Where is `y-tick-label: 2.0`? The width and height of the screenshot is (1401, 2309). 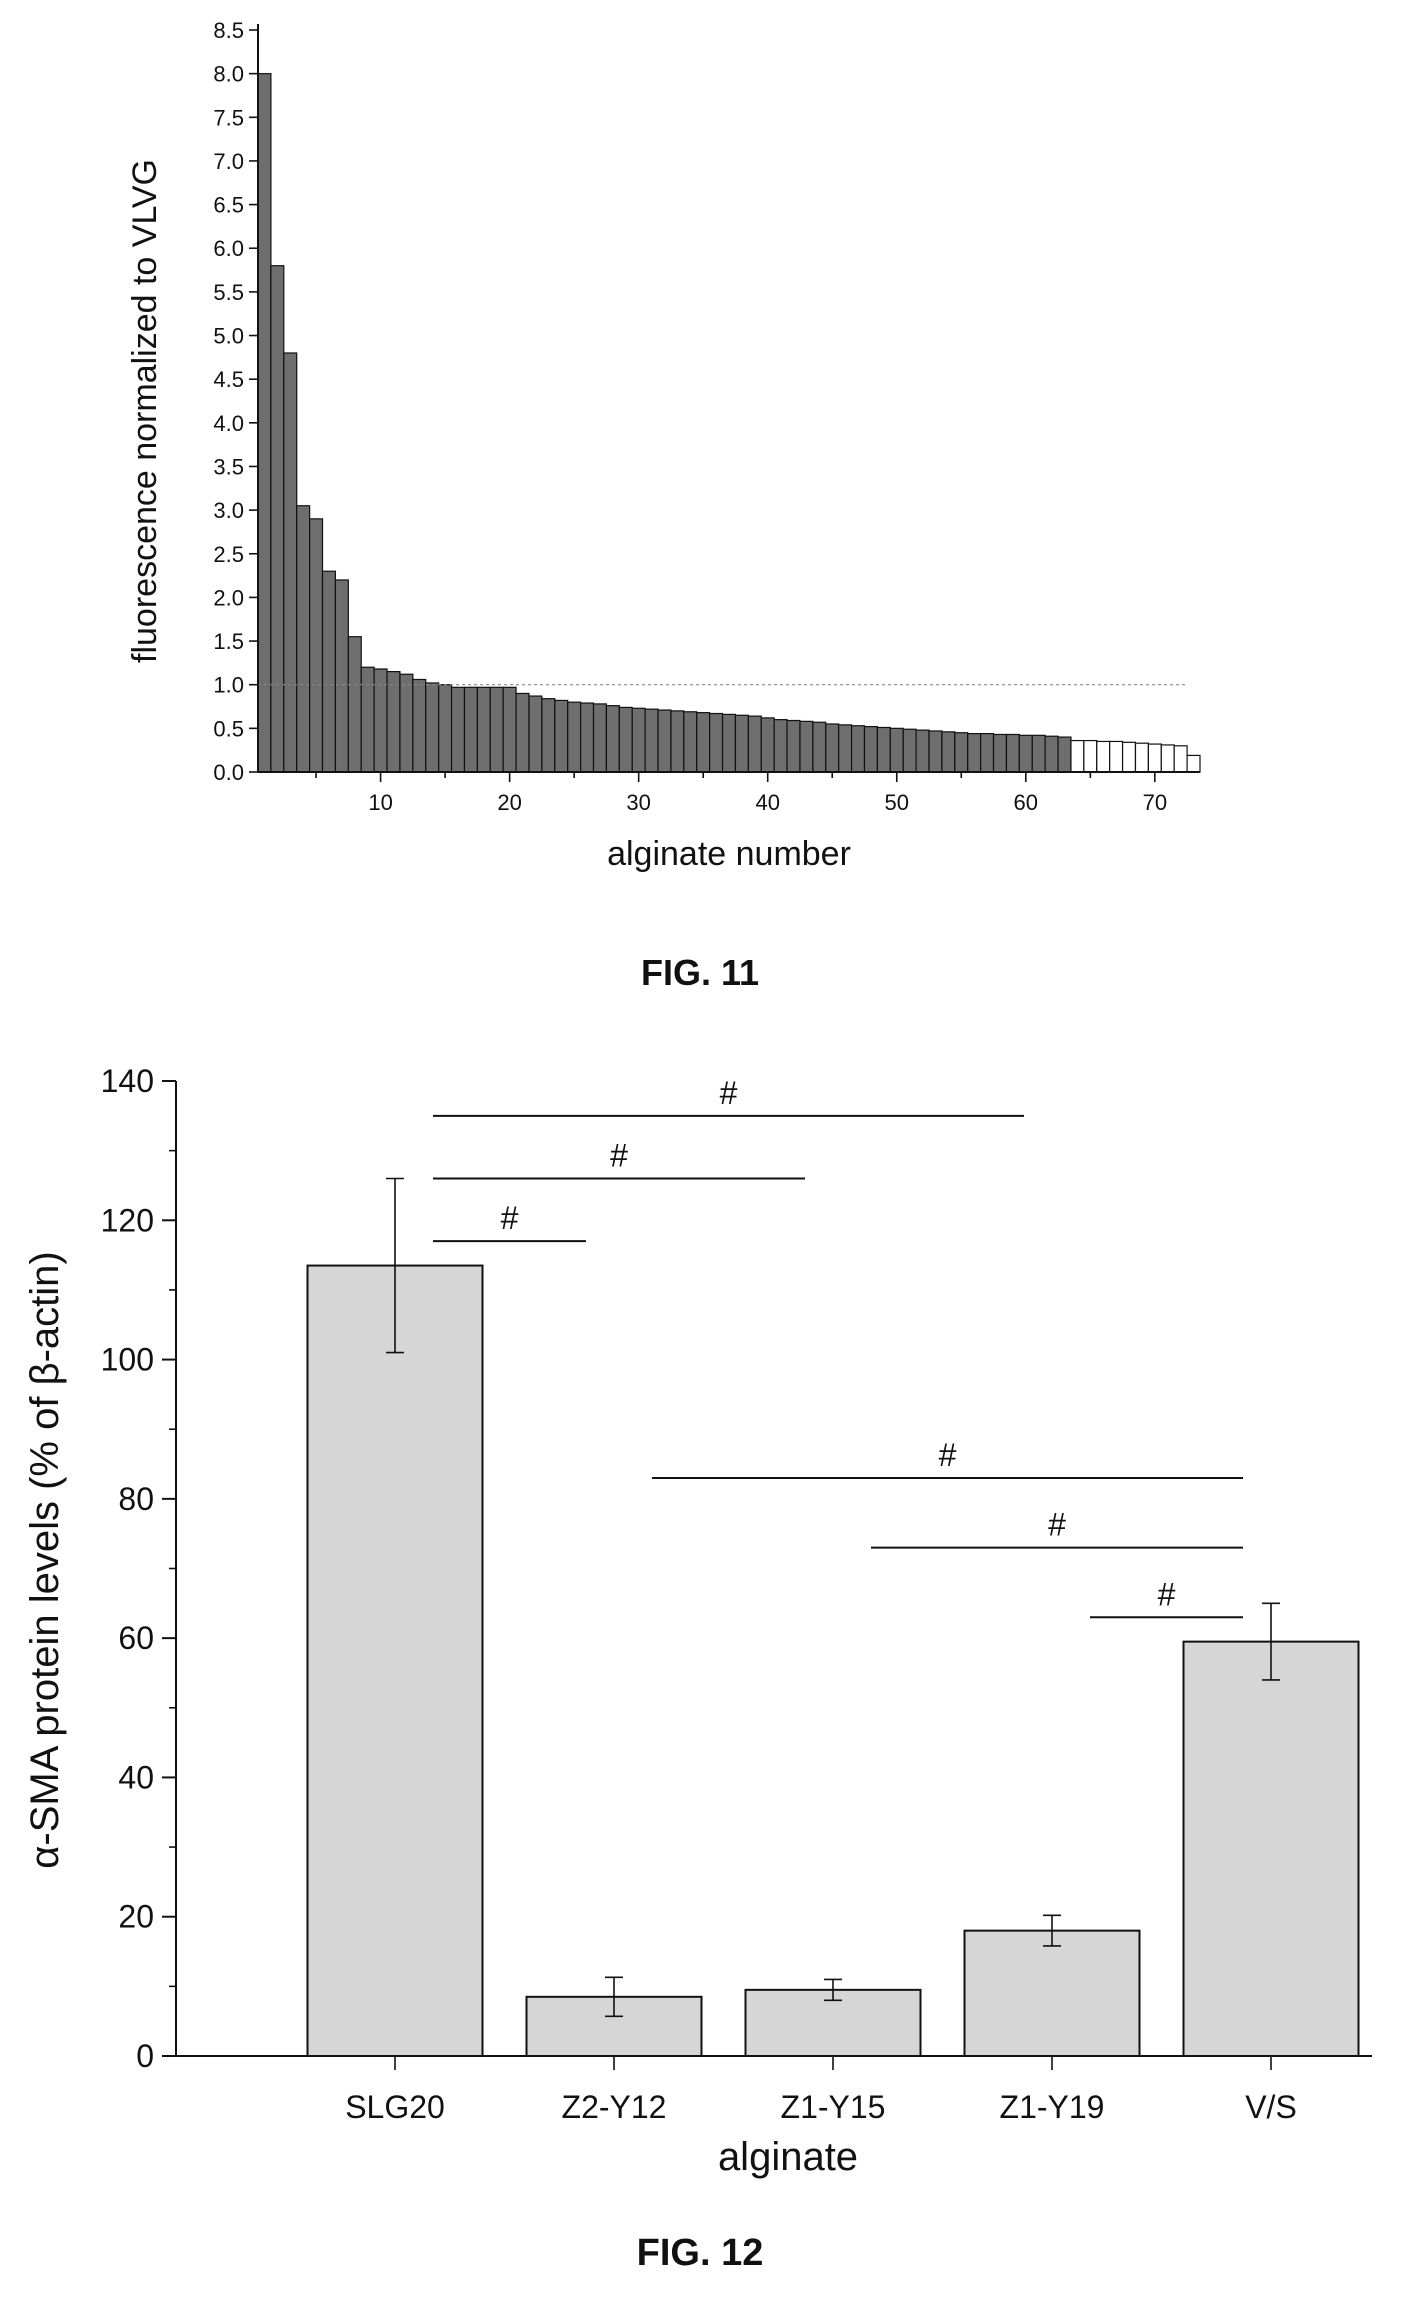
y-tick-label: 2.0 is located at coordinates (228, 597).